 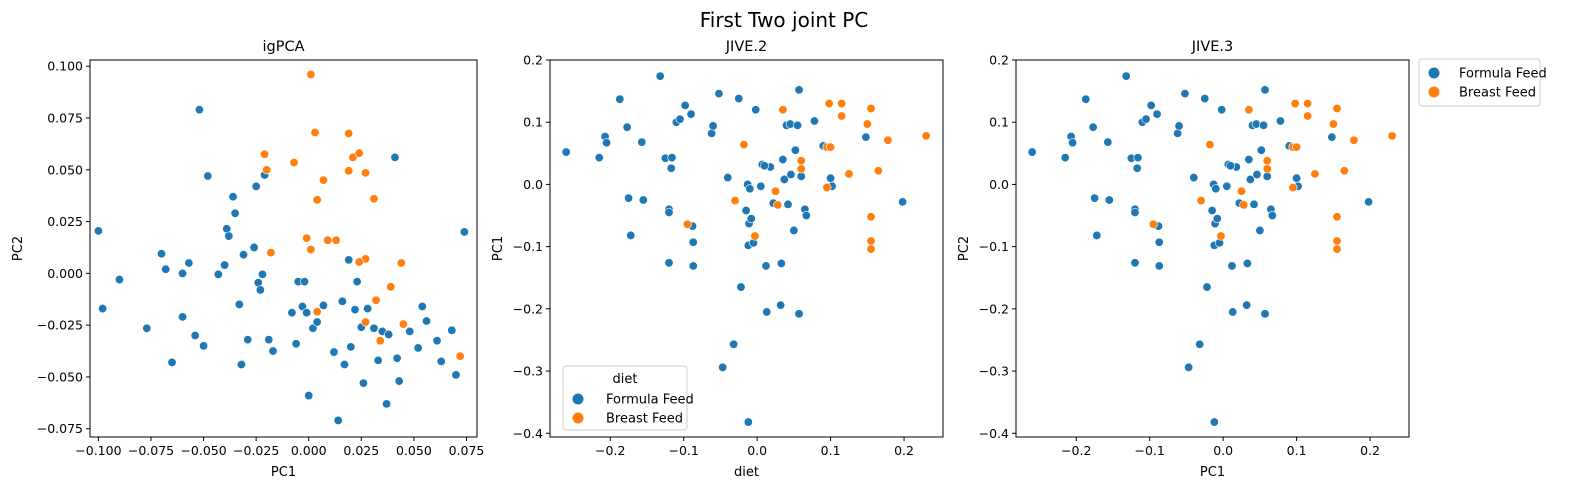 What do you see at coordinates (60, 325) in the screenshot?
I see `y-tick-label: −0.025` at bounding box center [60, 325].